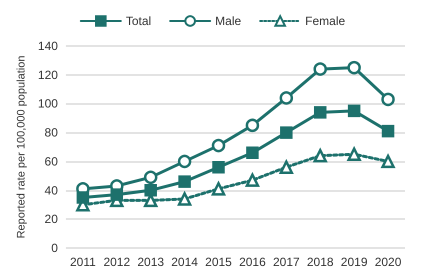 This screenshot has width=425, height=280. What do you see at coordinates (354, 262) in the screenshot?
I see `x-tick-label: 2019` at bounding box center [354, 262].